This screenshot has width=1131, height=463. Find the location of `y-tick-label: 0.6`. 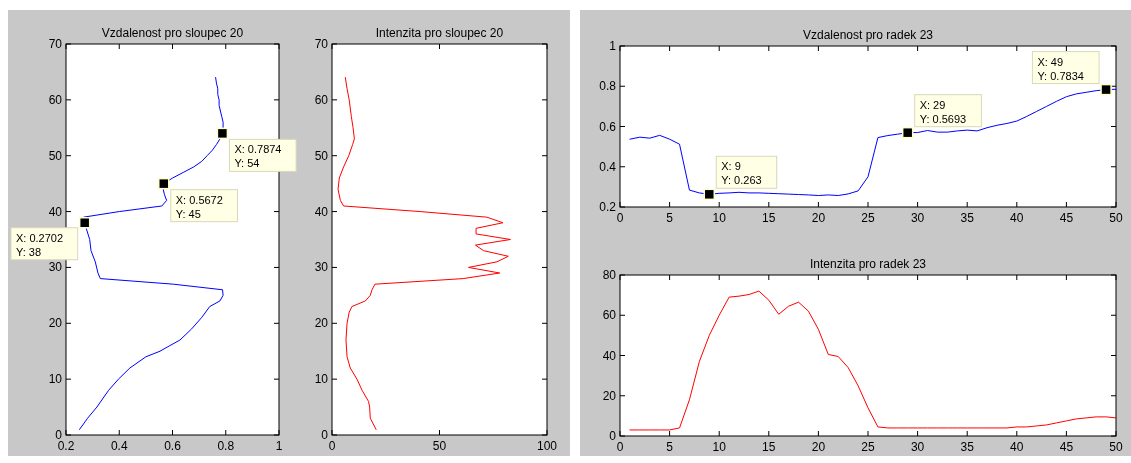

y-tick-label: 0.6 is located at coordinates (608, 126).